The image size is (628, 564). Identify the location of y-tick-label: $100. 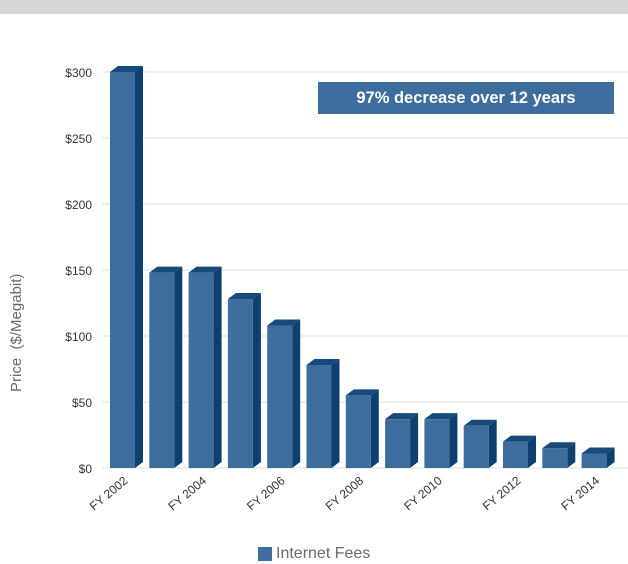
(78, 337).